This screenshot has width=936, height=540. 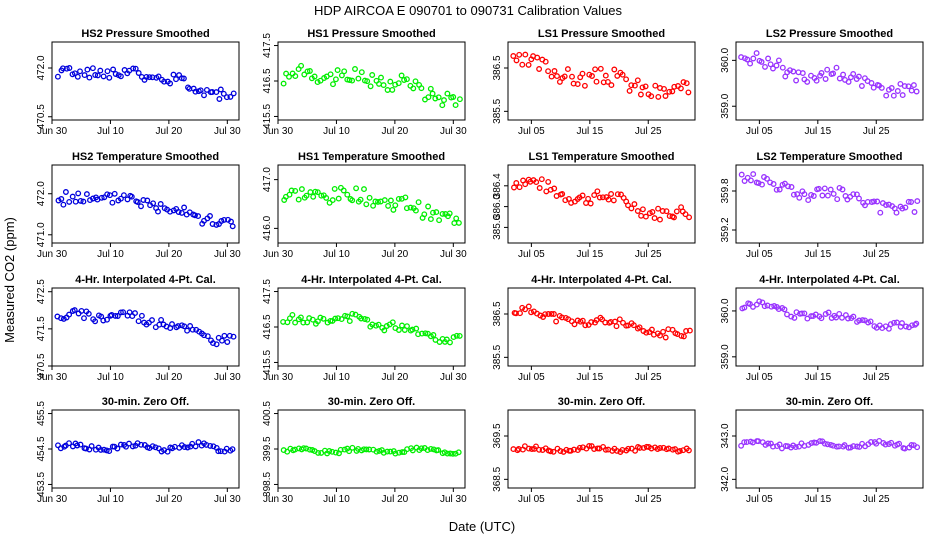 What do you see at coordinates (725, 105) in the screenshot?
I see `y-tick-label: 359.0` at bounding box center [725, 105].